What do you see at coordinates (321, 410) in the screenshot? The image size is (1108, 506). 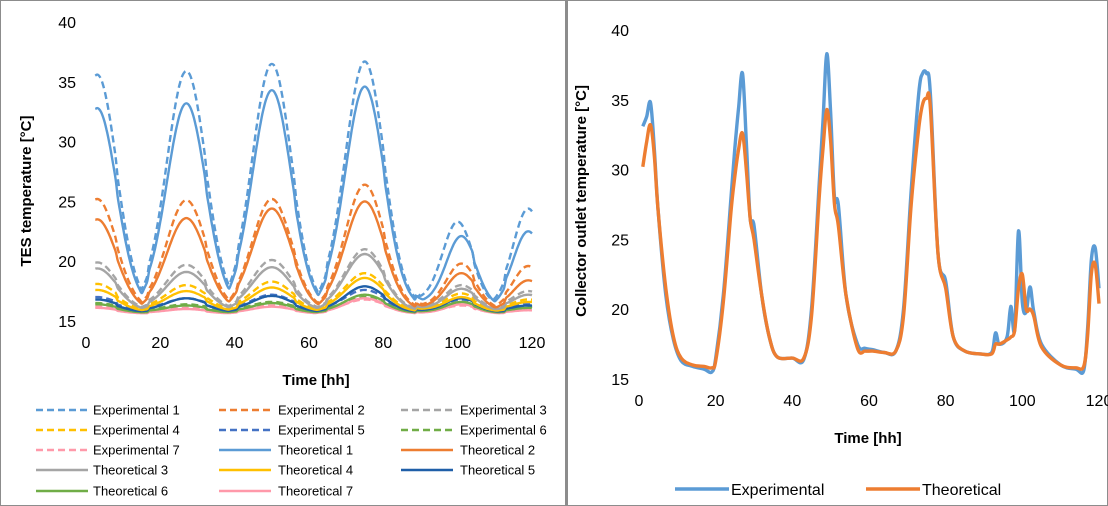 I see `legend-label-experimental-2: Experimental 2` at bounding box center [321, 410].